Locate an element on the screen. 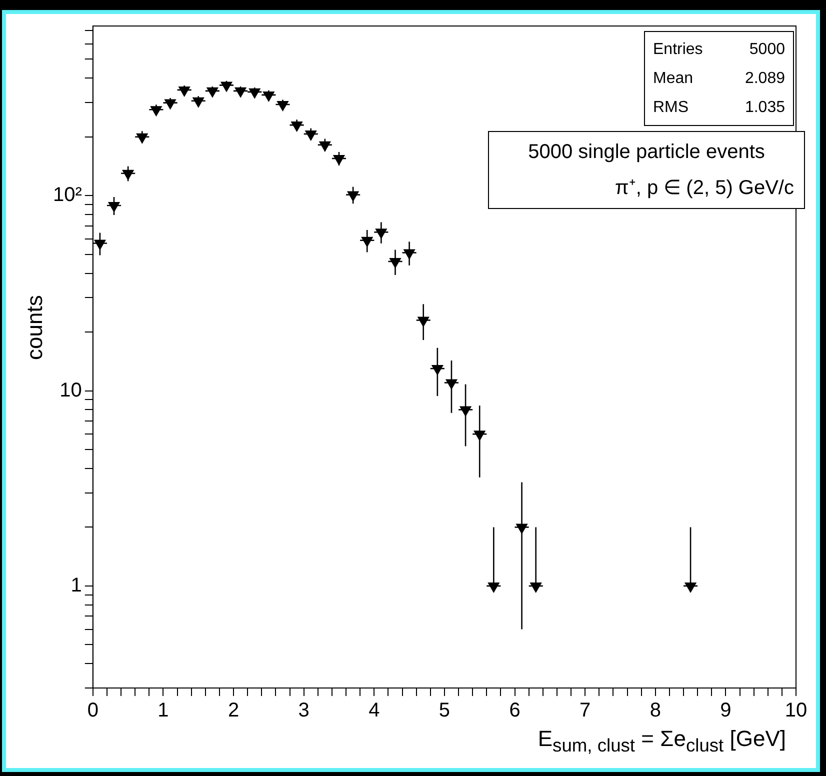 This screenshot has height=776, width=826. x-tick-label: 1 is located at coordinates (163, 711).